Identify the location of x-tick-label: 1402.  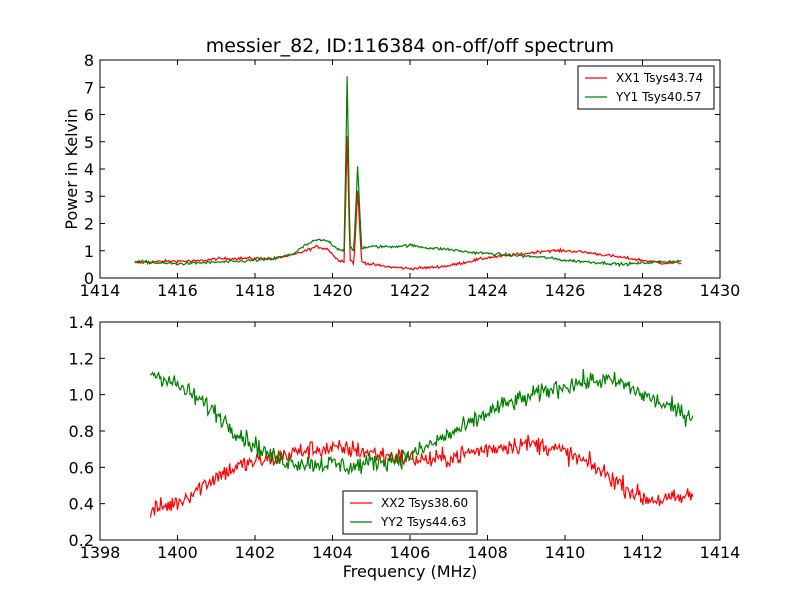
(255, 552).